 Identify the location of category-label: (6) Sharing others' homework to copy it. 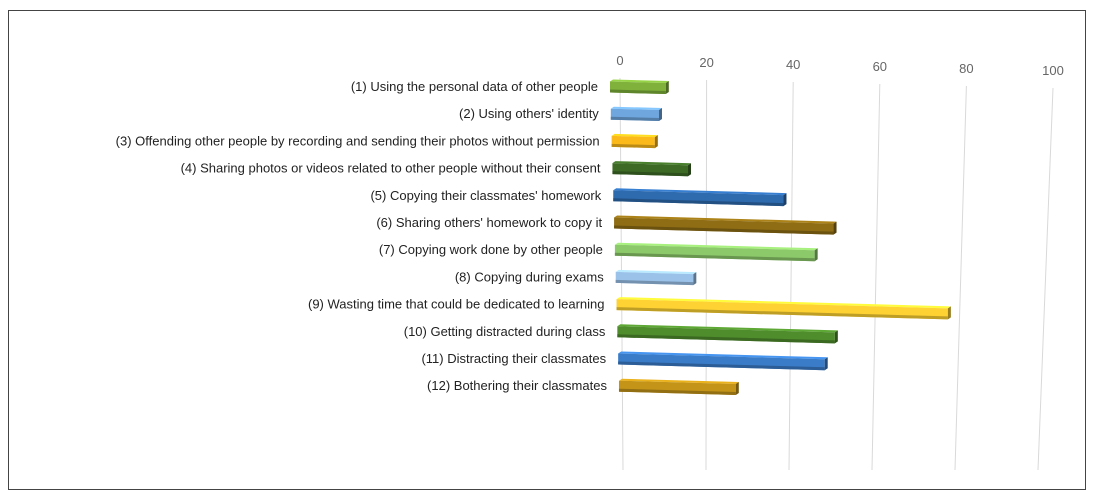
(489, 222).